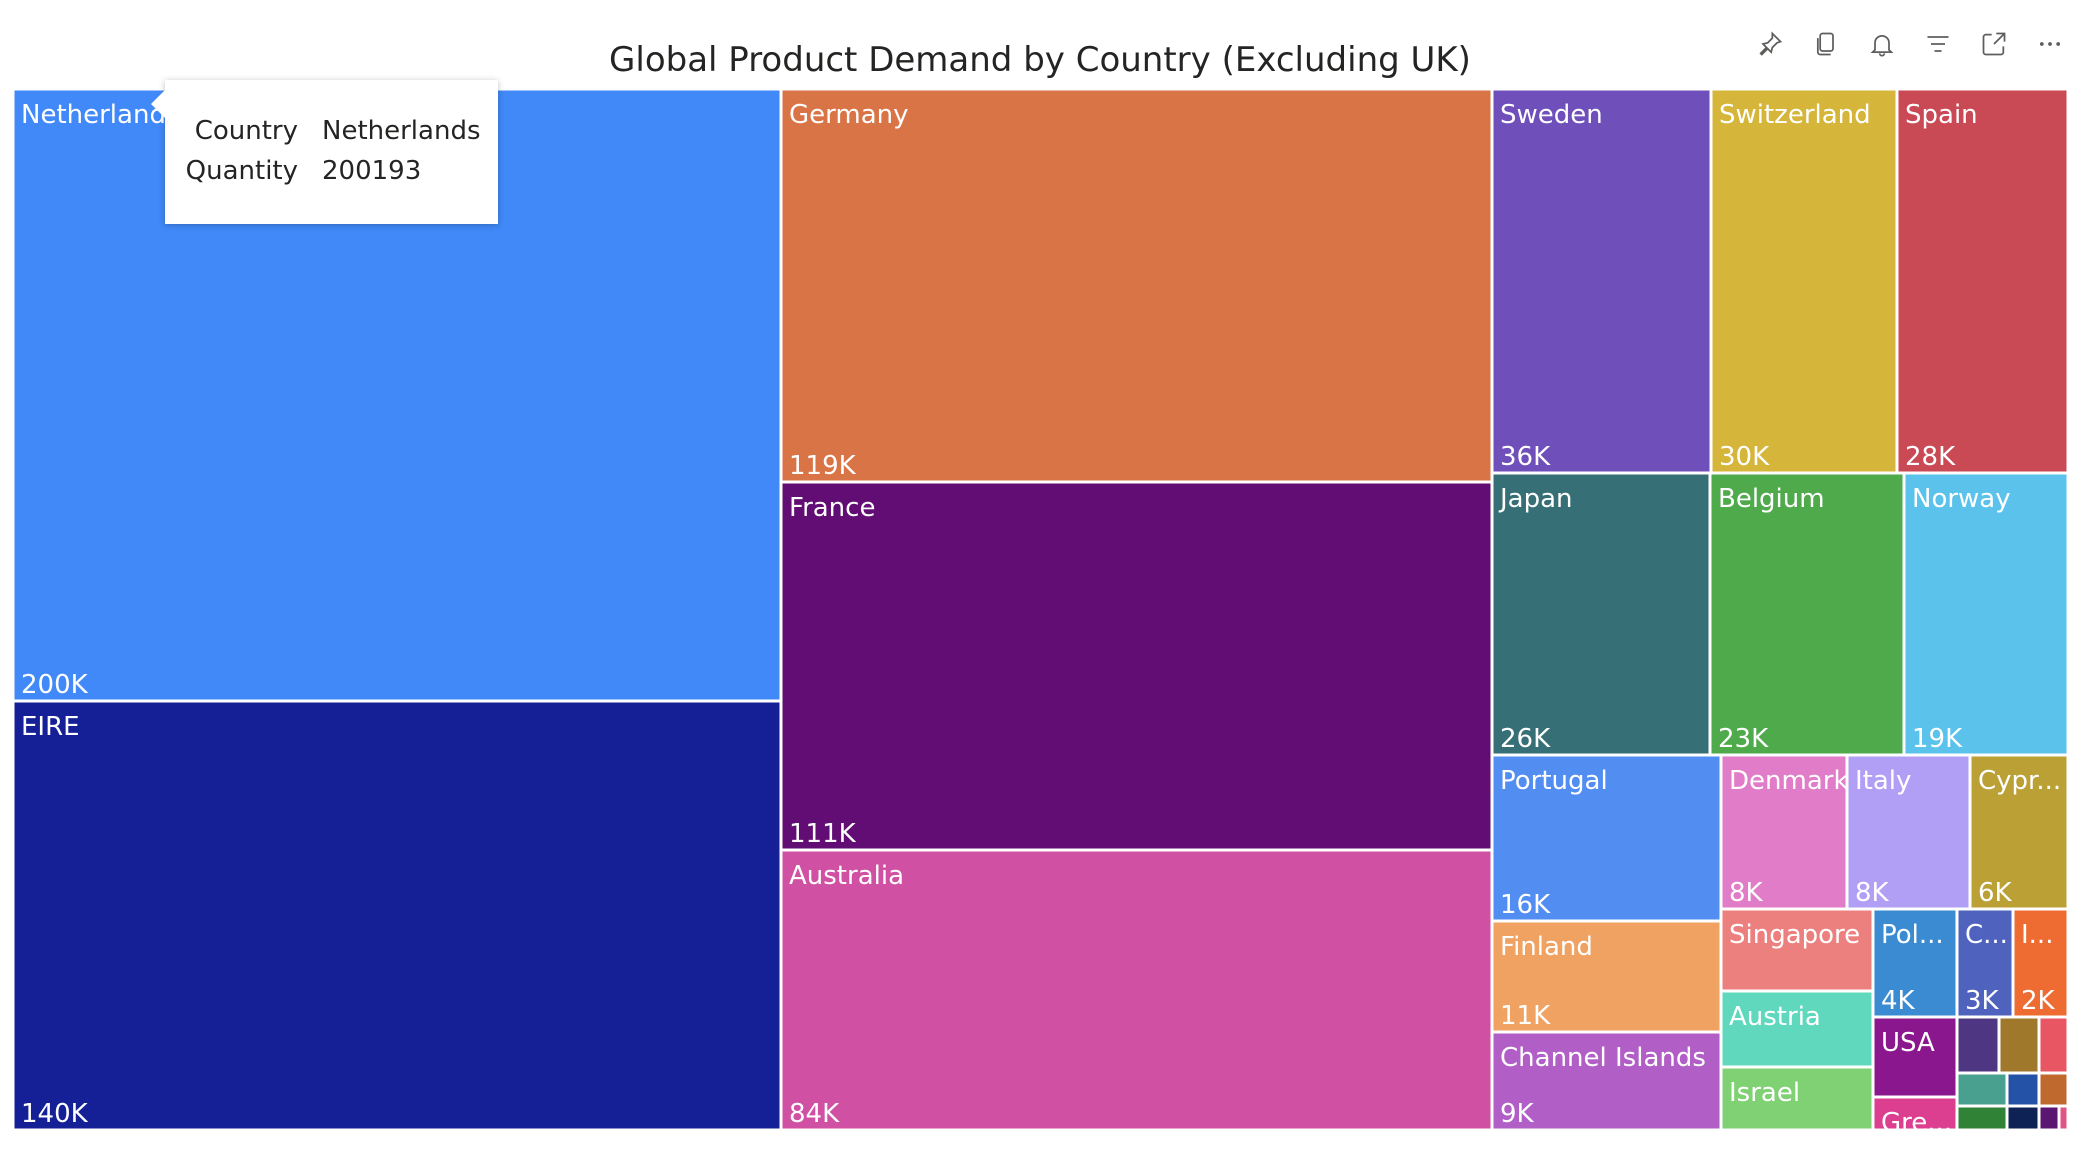 The image size is (2080, 1154). Describe the element at coordinates (1982, 1001) in the screenshot. I see `treemap-value-c: 3K` at that location.